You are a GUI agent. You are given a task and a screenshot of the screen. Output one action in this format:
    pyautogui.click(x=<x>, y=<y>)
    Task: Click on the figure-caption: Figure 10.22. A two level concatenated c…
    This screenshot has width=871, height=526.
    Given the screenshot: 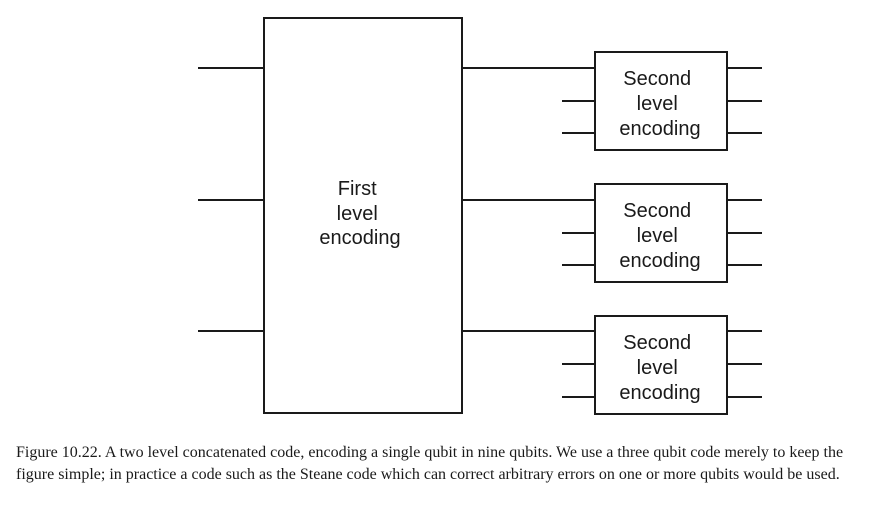 What is the action you would take?
    pyautogui.click(x=430, y=463)
    